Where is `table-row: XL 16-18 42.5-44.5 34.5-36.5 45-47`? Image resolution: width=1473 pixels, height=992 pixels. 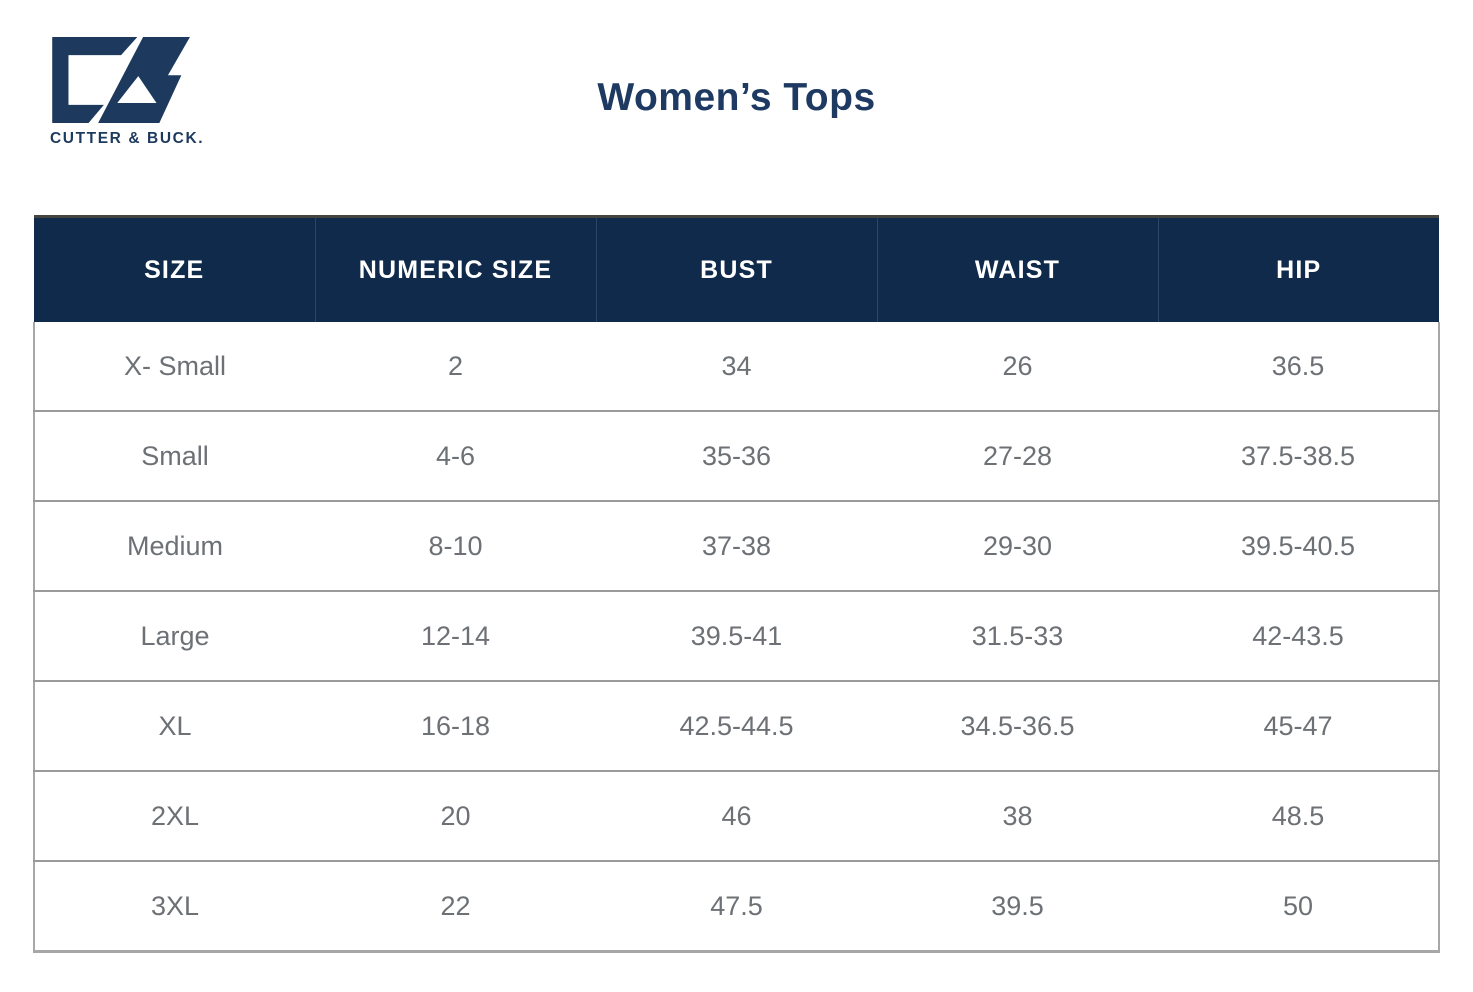 table-row: XL 16-18 42.5-44.5 34.5-36.5 45-47 is located at coordinates (736, 726).